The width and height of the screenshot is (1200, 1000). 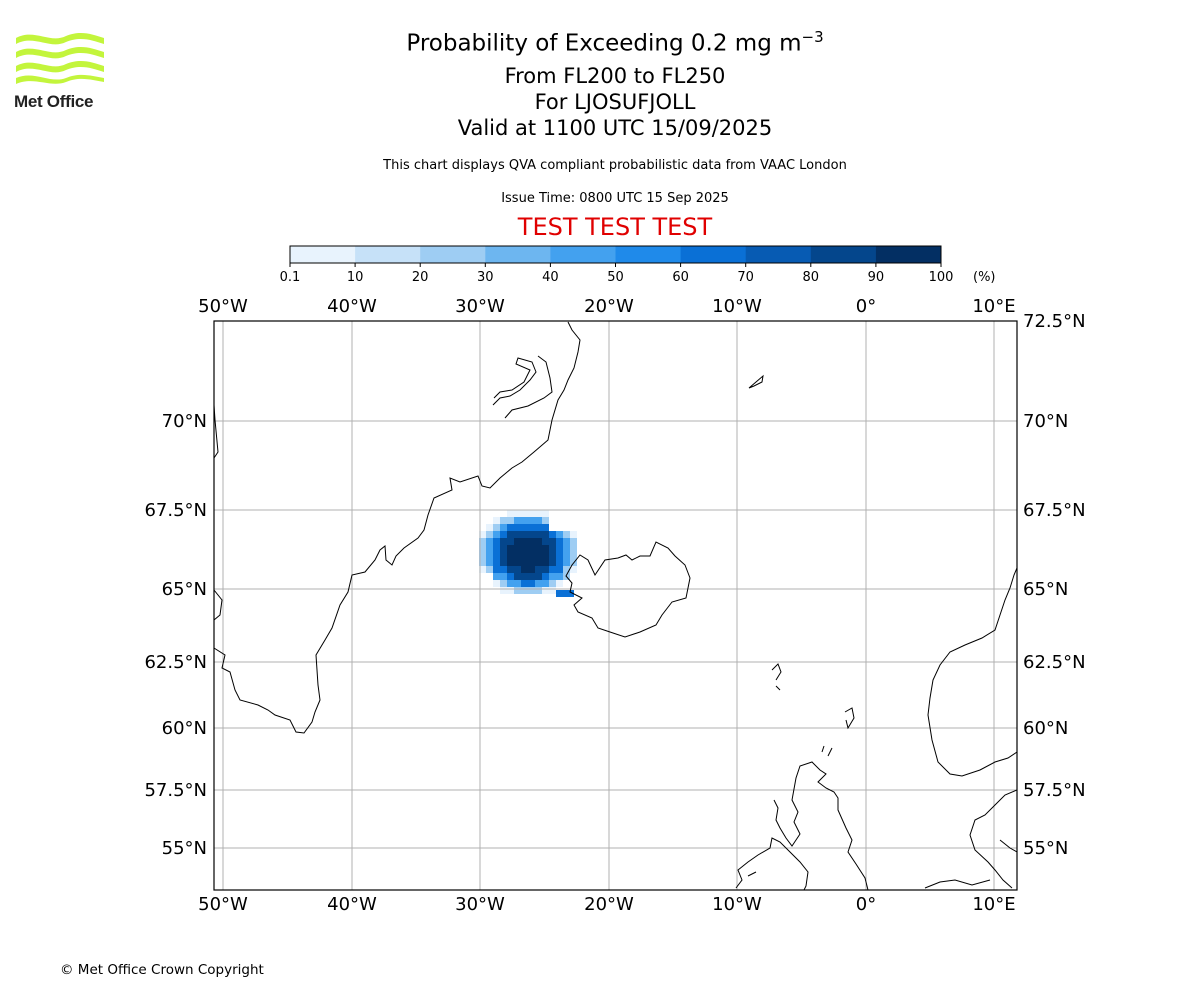 What do you see at coordinates (941, 277) in the screenshot?
I see `colorbar-label: 100` at bounding box center [941, 277].